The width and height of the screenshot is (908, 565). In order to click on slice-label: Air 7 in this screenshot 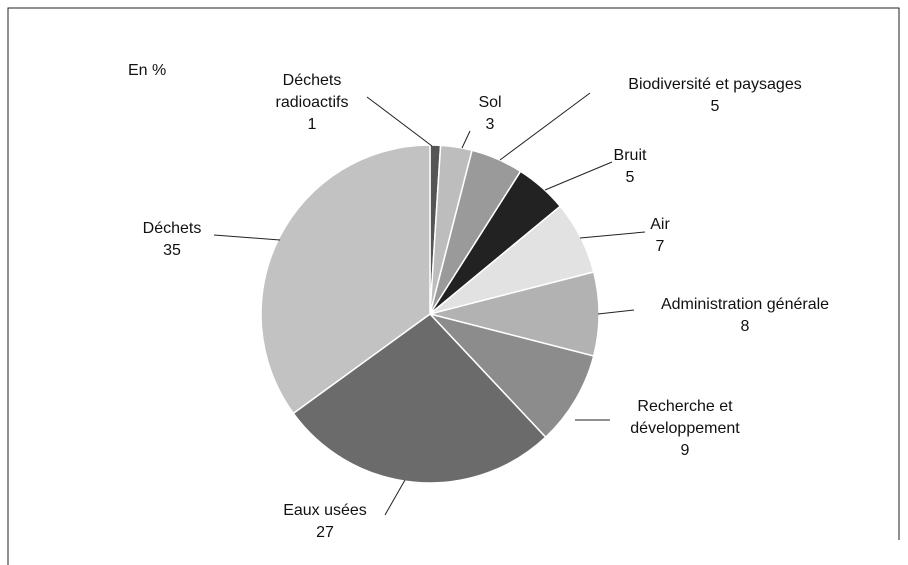, I will do `click(660, 236)`.